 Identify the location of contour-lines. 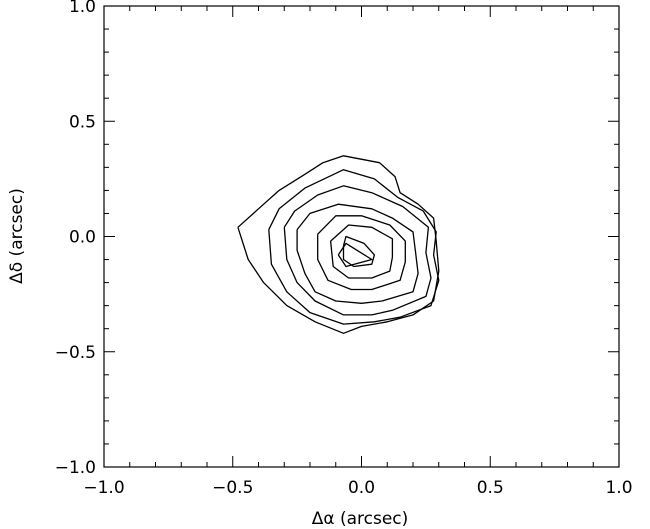
(338, 244).